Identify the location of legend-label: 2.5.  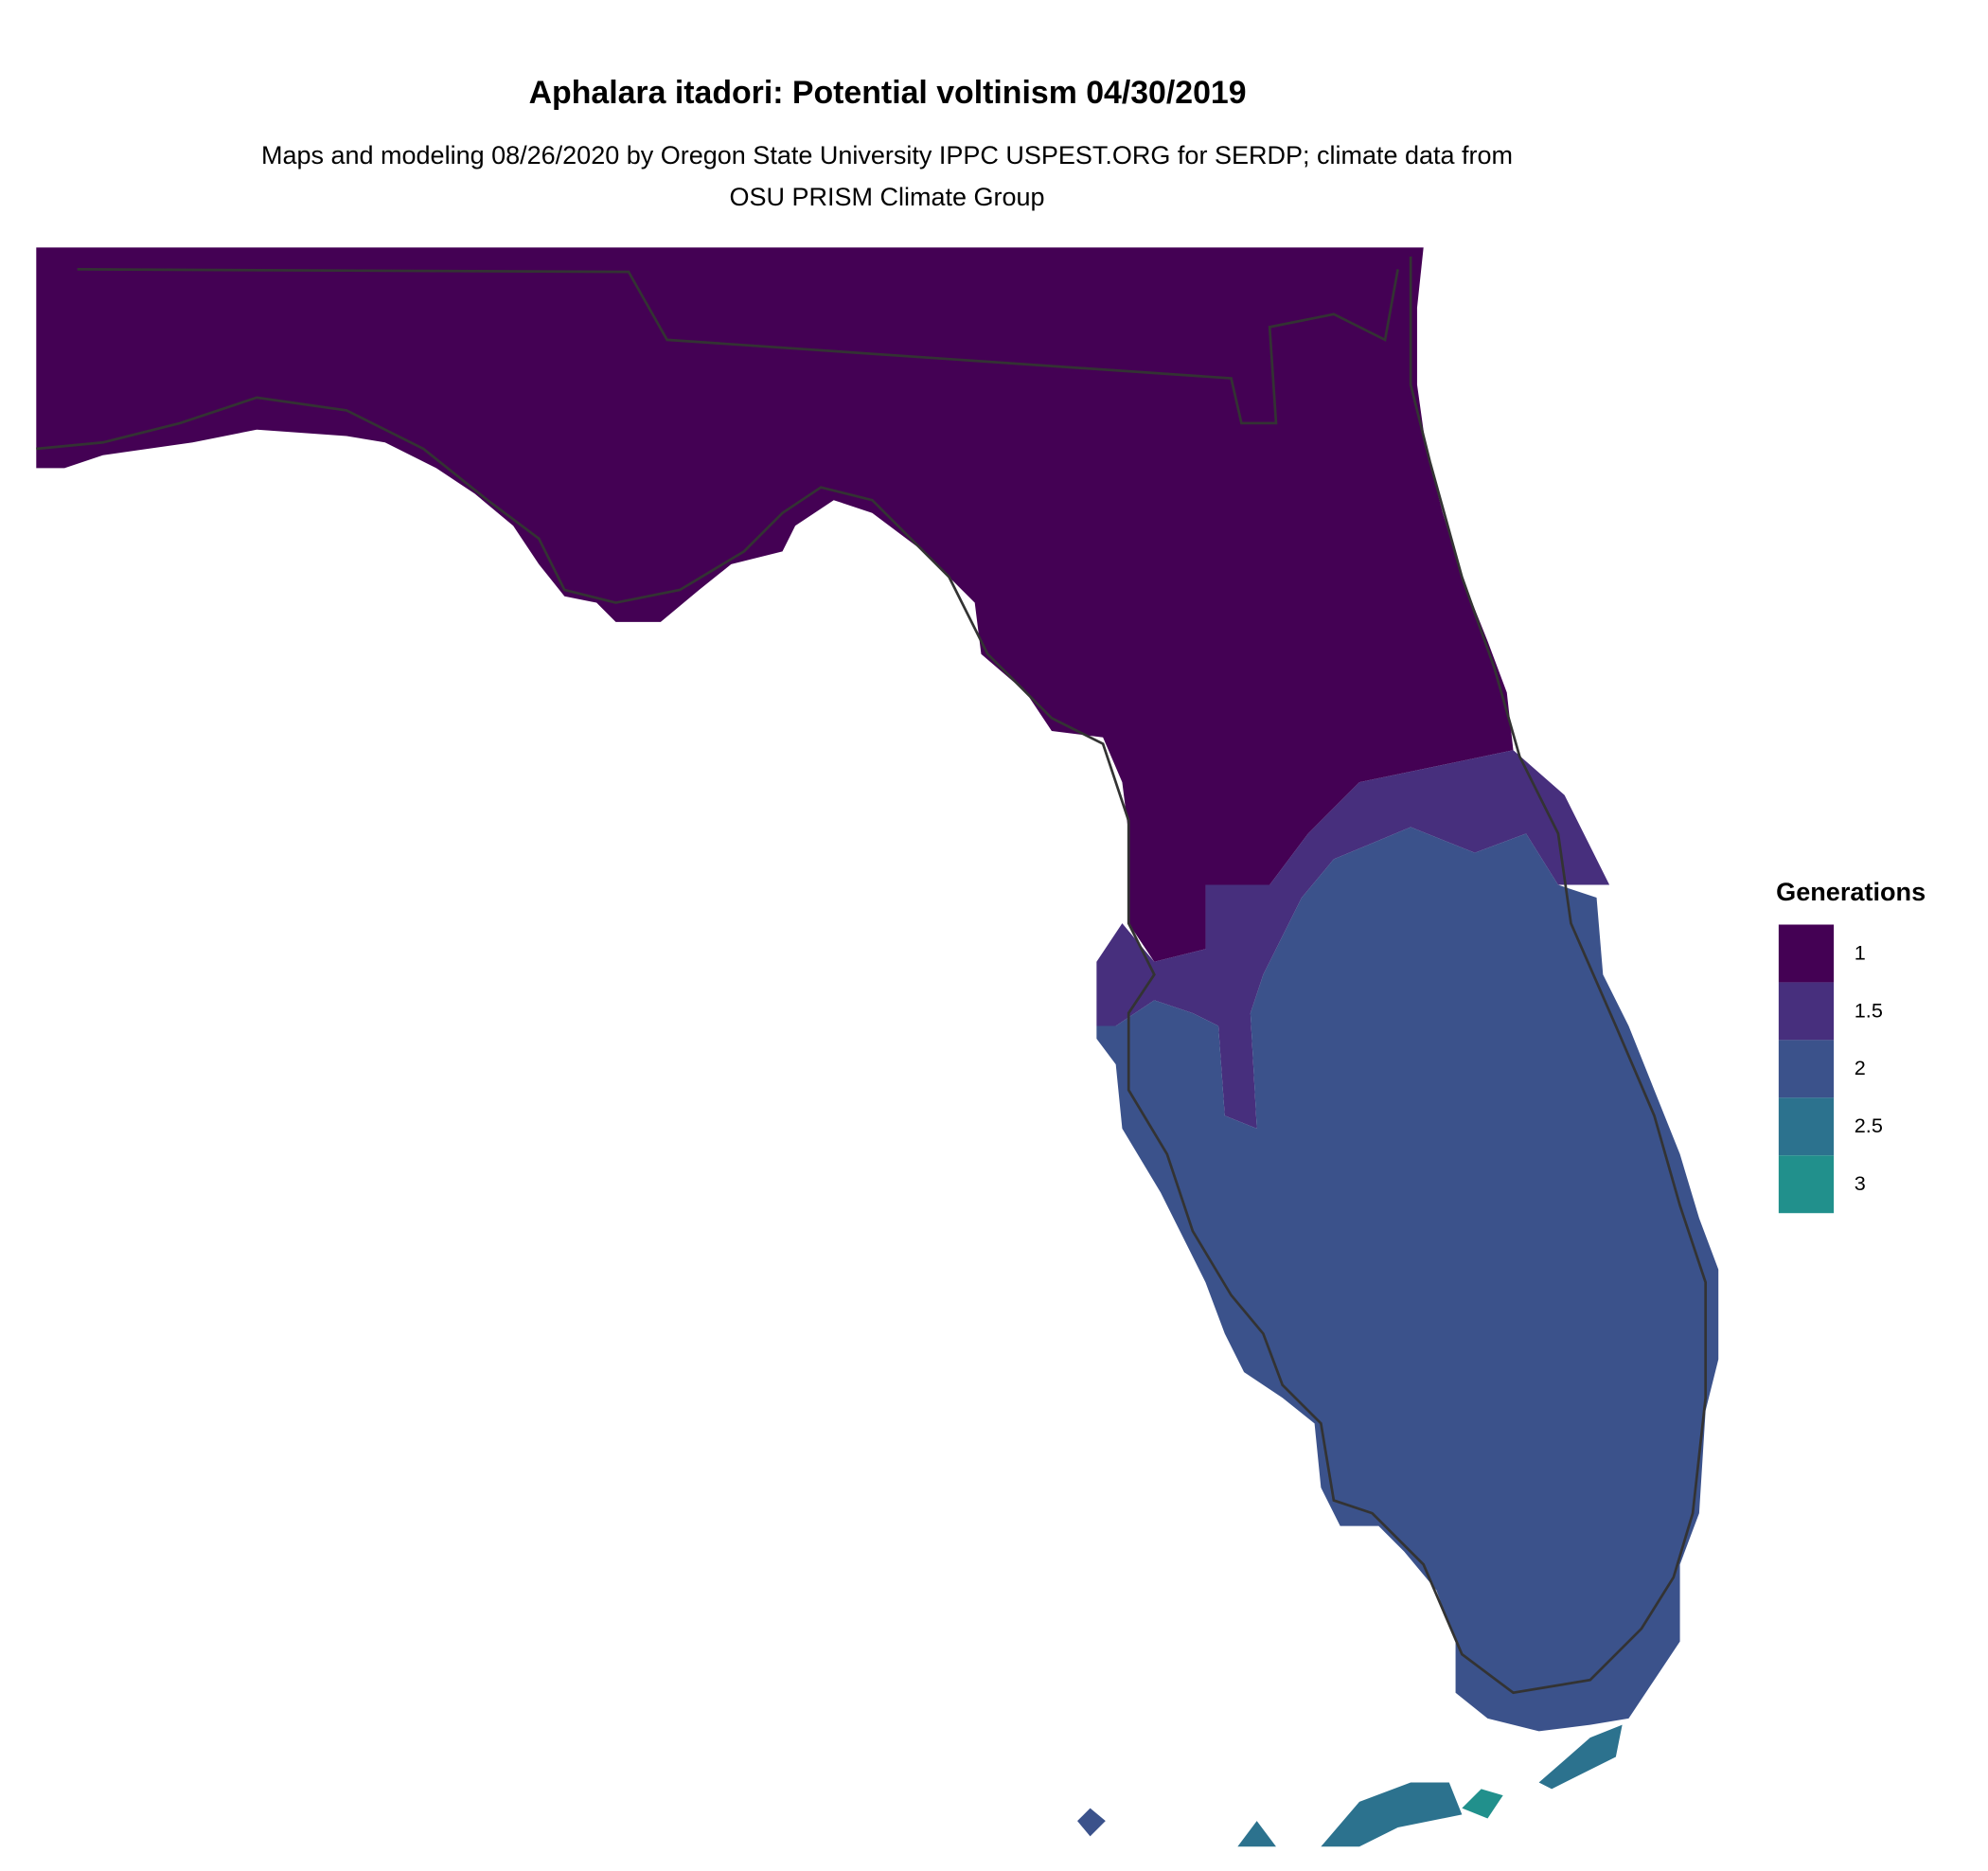
(1869, 1125).